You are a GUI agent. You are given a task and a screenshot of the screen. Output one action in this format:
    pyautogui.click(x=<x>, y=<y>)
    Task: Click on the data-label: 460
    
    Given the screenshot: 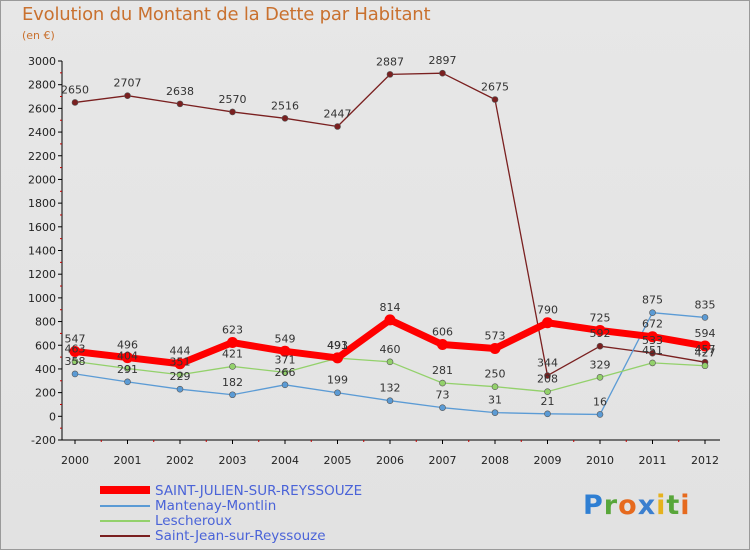 What is the action you would take?
    pyautogui.click(x=390, y=349)
    